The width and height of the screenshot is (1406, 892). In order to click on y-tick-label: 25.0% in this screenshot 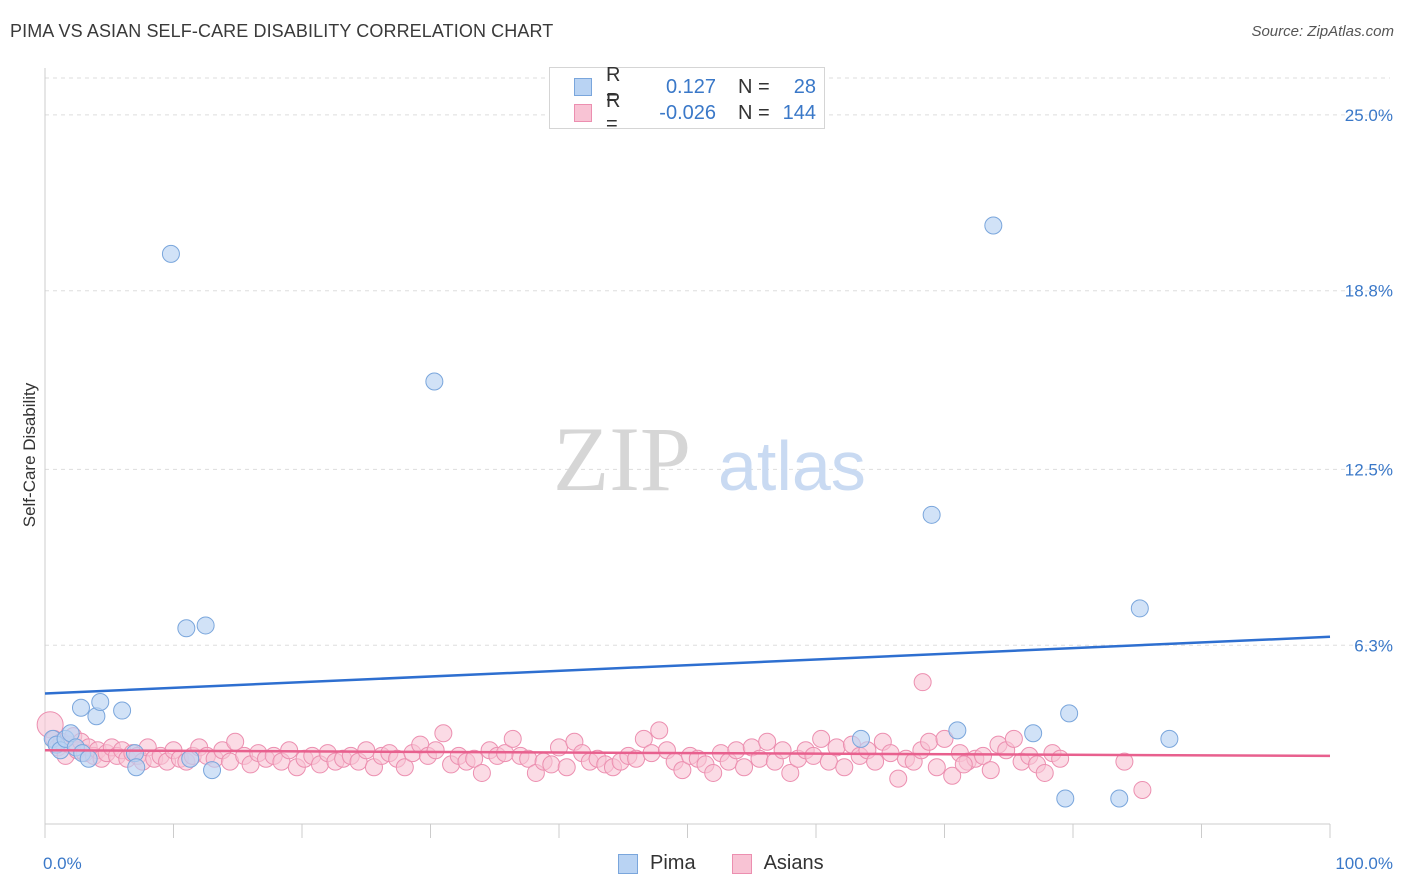, I will do `click(1369, 115)`.